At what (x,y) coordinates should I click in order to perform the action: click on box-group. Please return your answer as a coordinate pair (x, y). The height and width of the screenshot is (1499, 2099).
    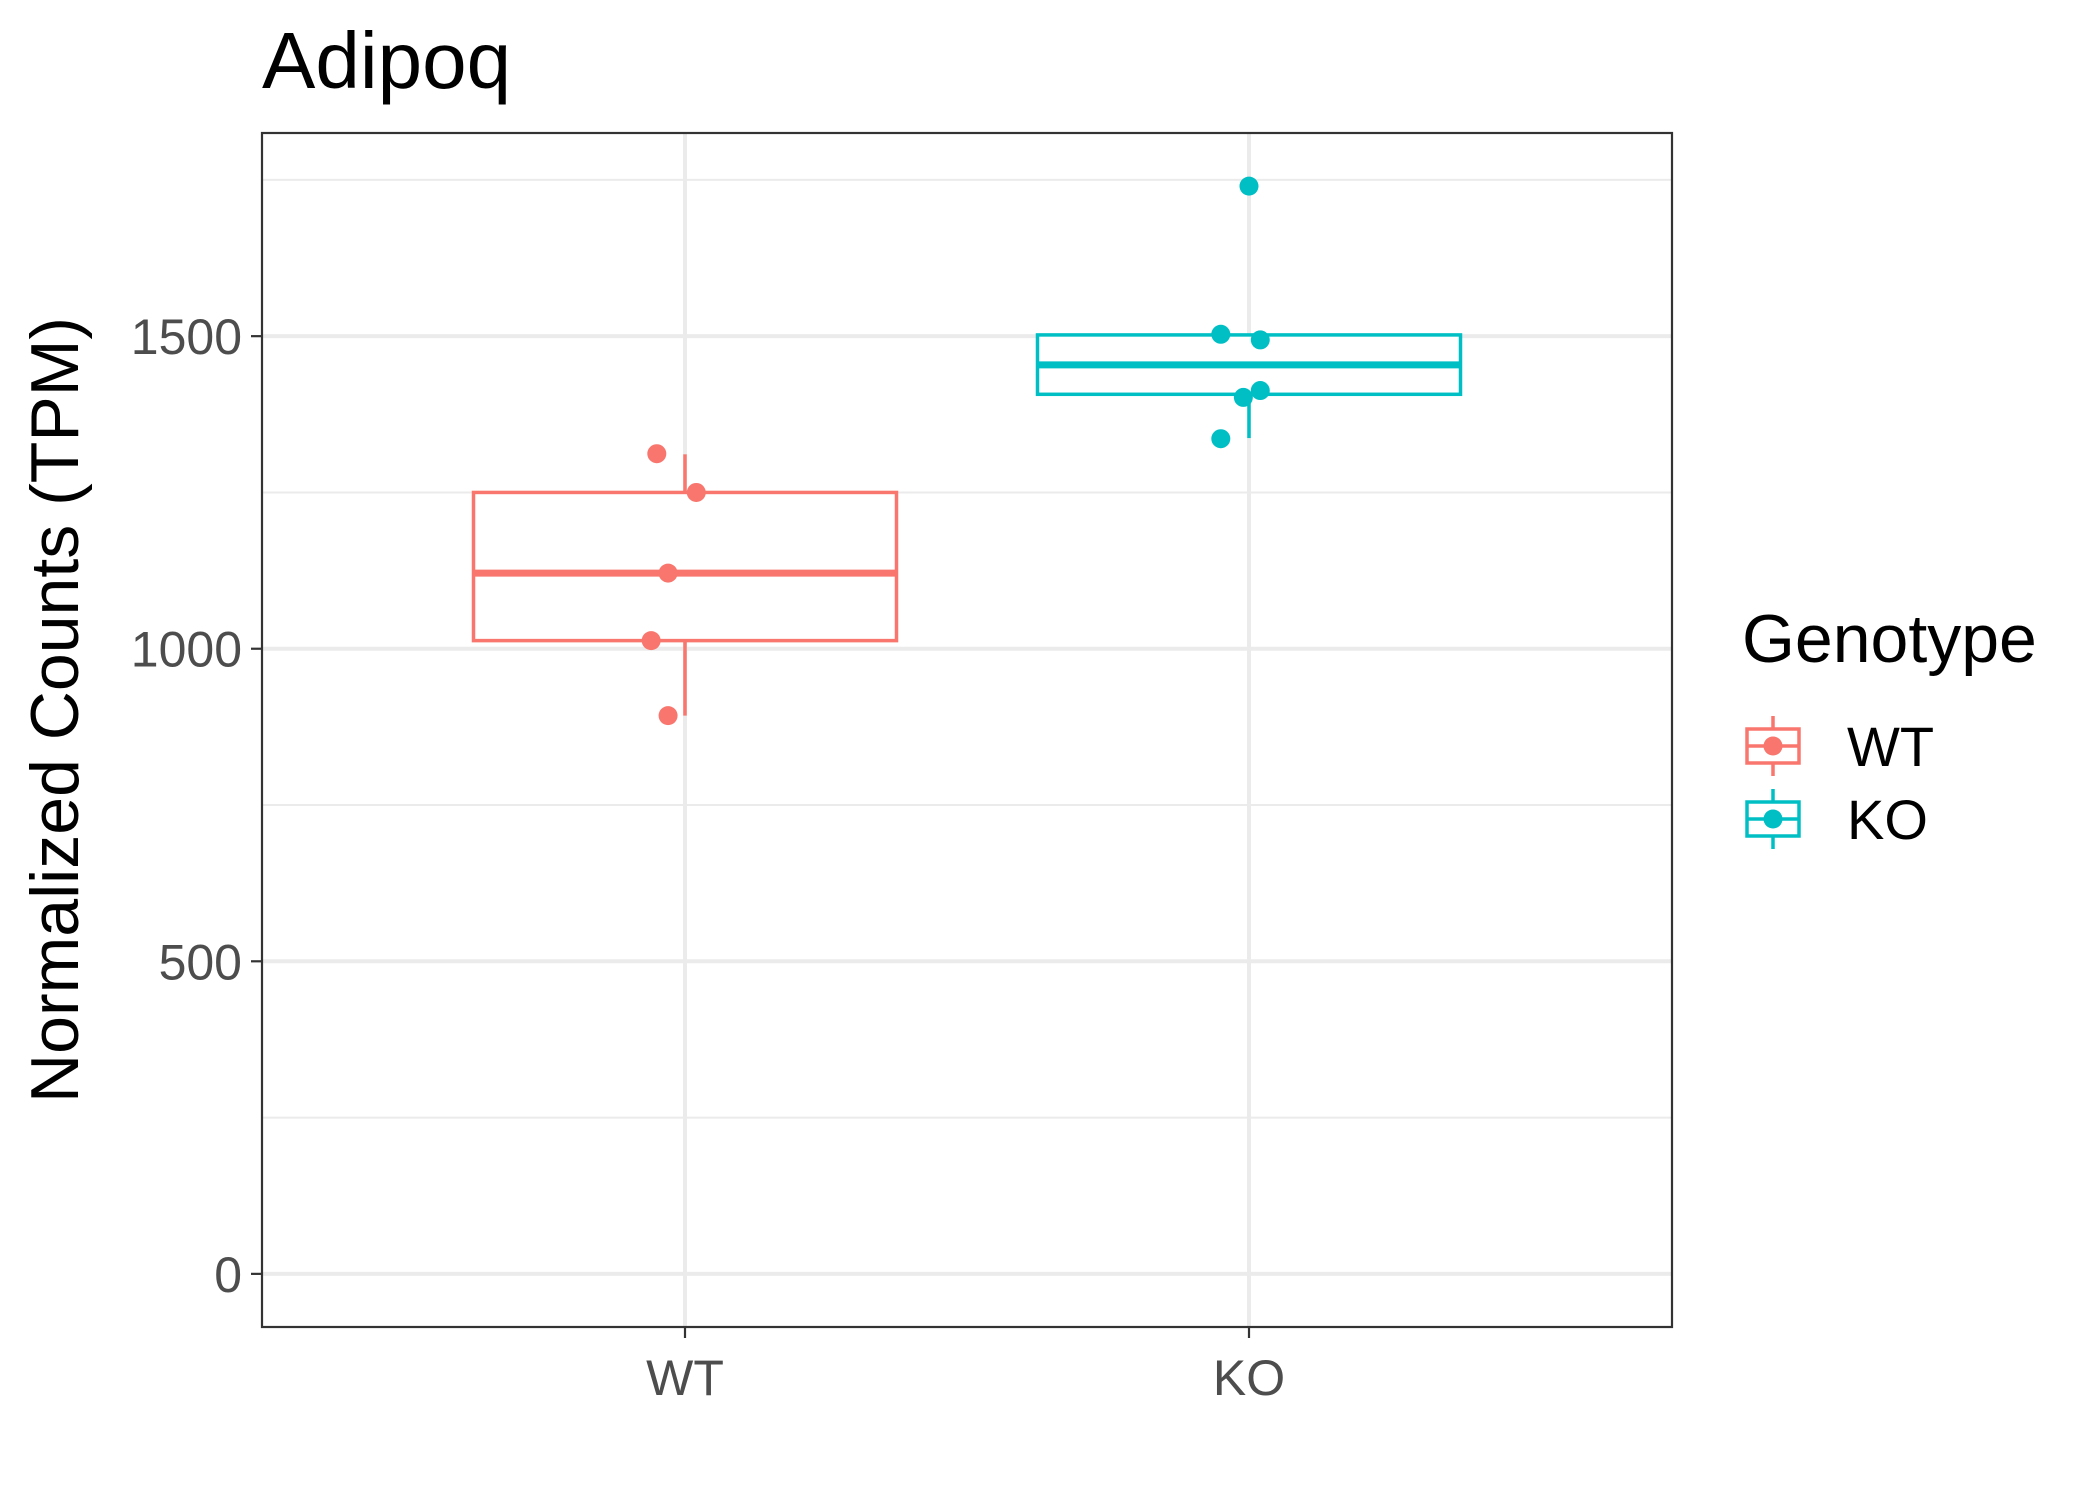
    Looking at the image, I should click on (967, 524).